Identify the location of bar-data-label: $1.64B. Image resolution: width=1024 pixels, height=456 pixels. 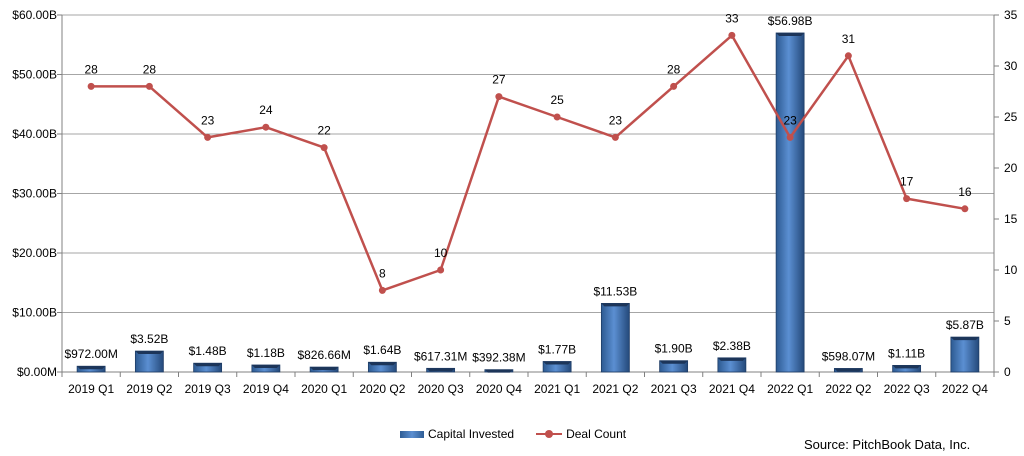
(382, 350).